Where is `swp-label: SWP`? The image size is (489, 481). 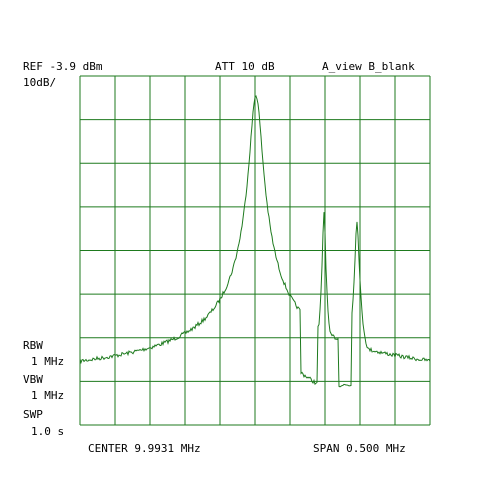 swp-label: SWP is located at coordinates (33, 414).